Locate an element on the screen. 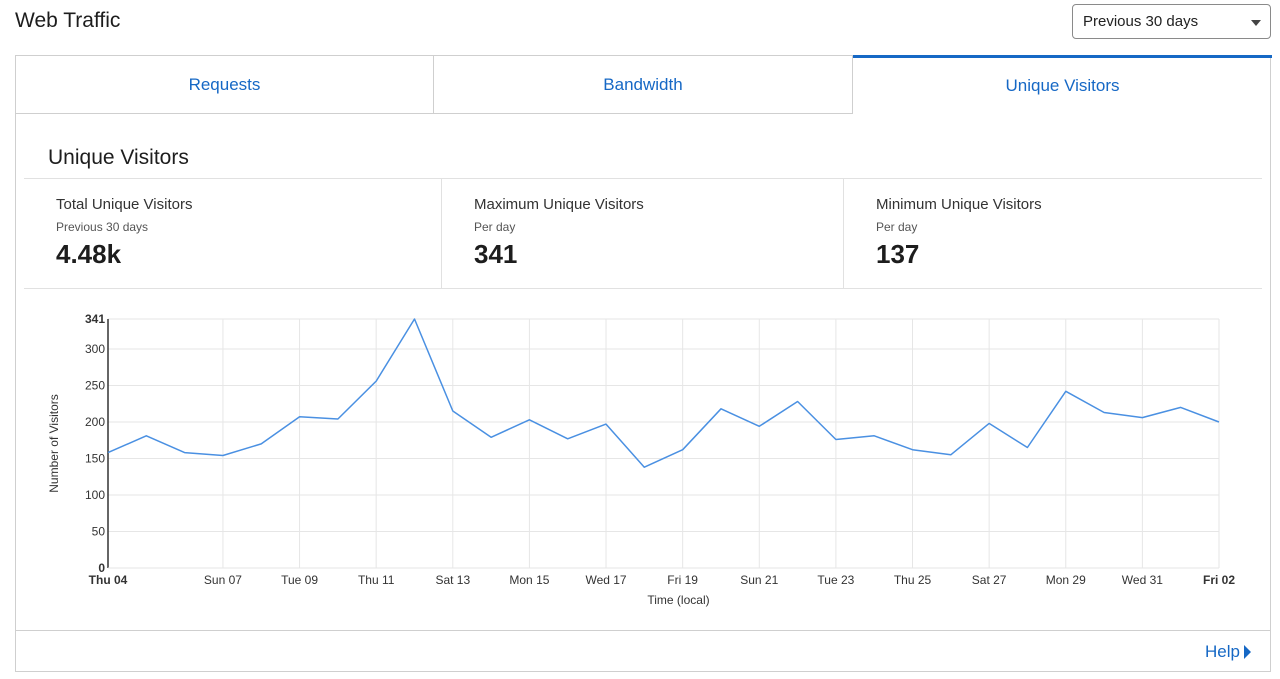 This screenshot has width=1280, height=679. page-title: Web Traffic is located at coordinates (68, 20).